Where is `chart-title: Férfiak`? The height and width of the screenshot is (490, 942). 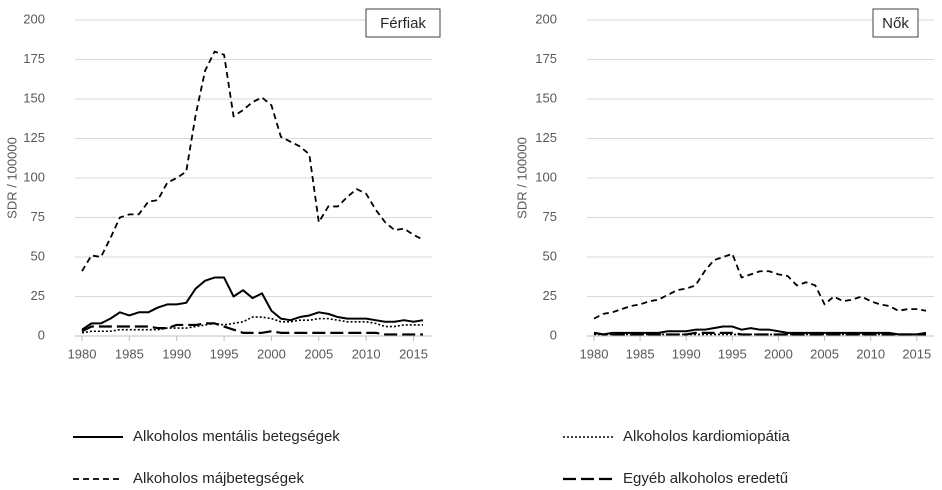
chart-title: Férfiak is located at coordinates (403, 23).